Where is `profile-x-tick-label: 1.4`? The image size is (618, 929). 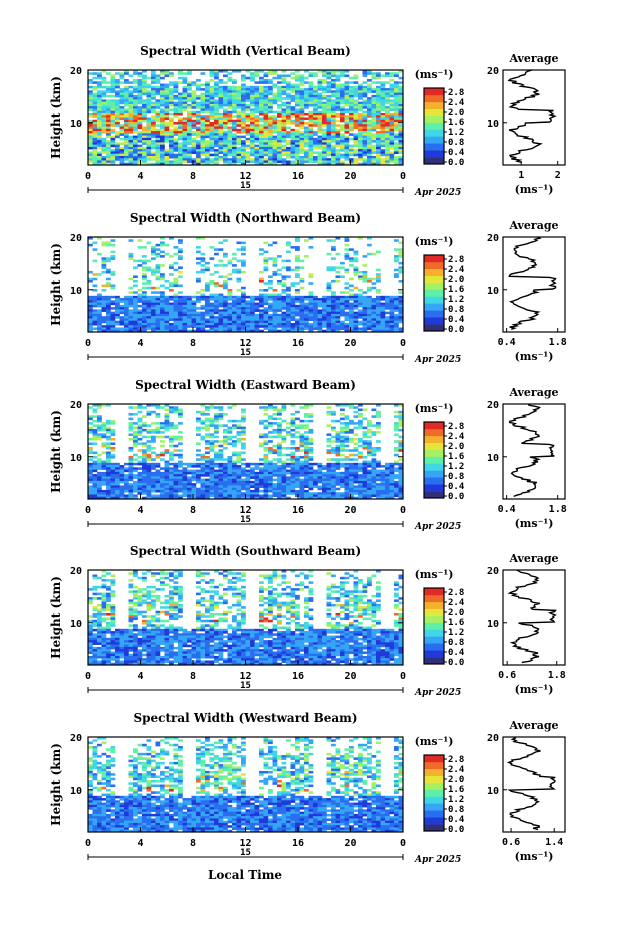
profile-x-tick-label: 1.4 is located at coordinates (554, 842).